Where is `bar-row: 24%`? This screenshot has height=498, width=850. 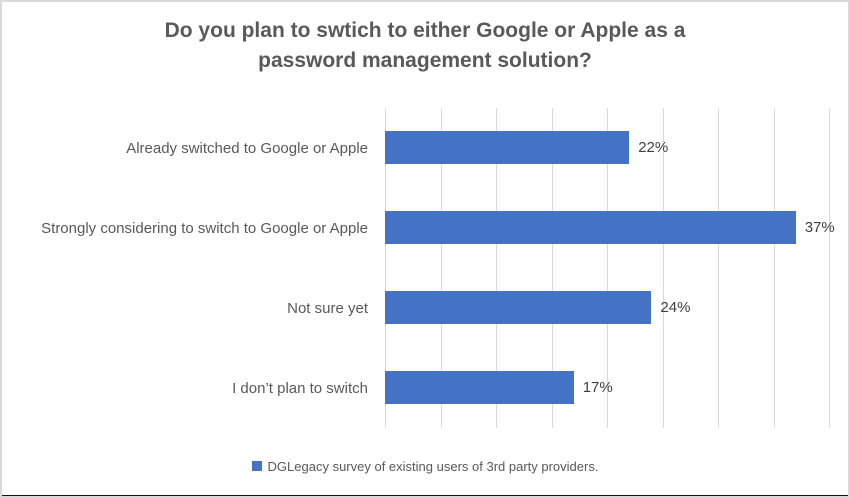 bar-row: 24% is located at coordinates (607, 308).